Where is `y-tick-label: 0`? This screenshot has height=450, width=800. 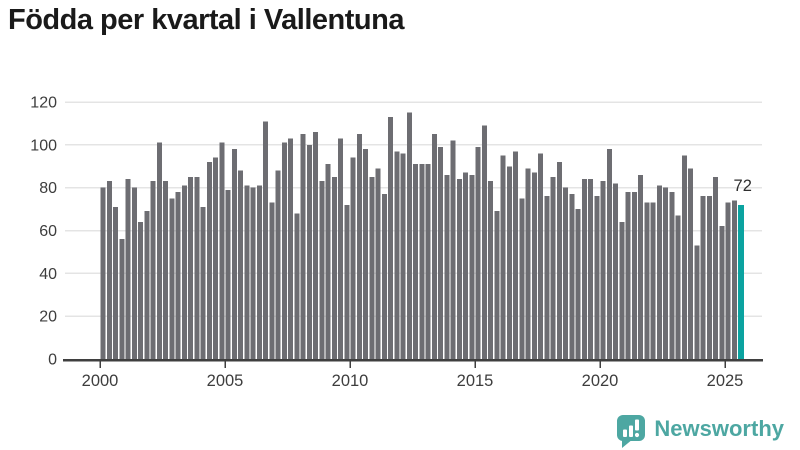
y-tick-label: 0 is located at coordinates (52, 360).